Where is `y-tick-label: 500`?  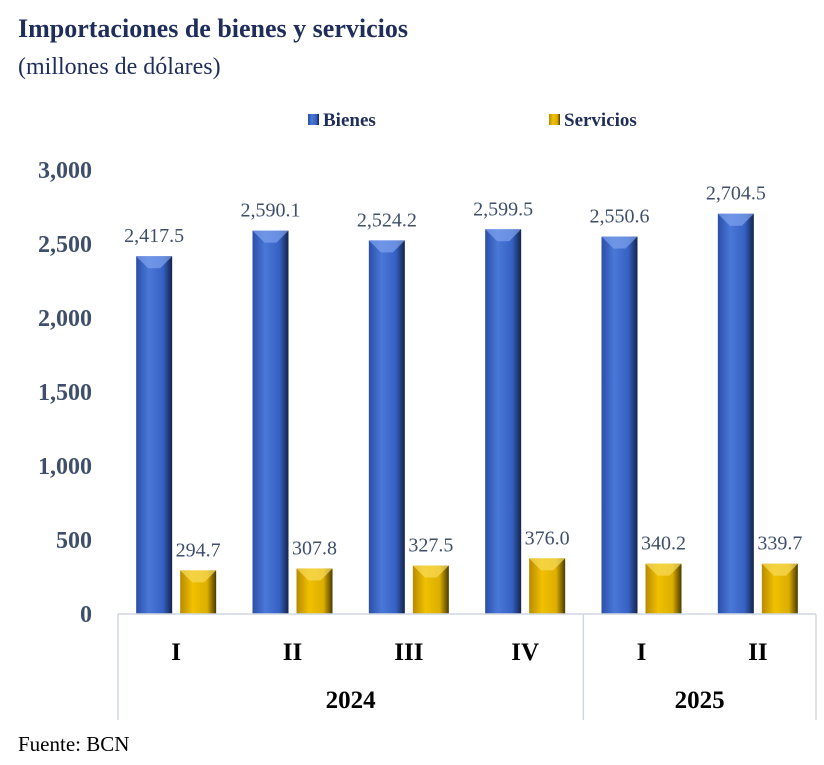
y-tick-label: 500 is located at coordinates (74, 541).